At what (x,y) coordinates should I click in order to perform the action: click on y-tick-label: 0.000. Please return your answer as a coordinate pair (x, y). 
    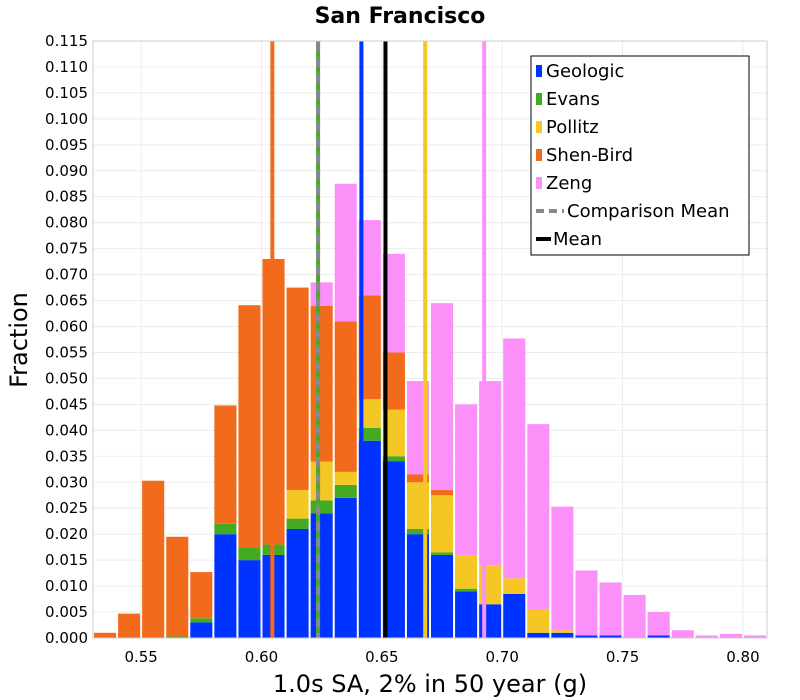
    Looking at the image, I should click on (66, 638).